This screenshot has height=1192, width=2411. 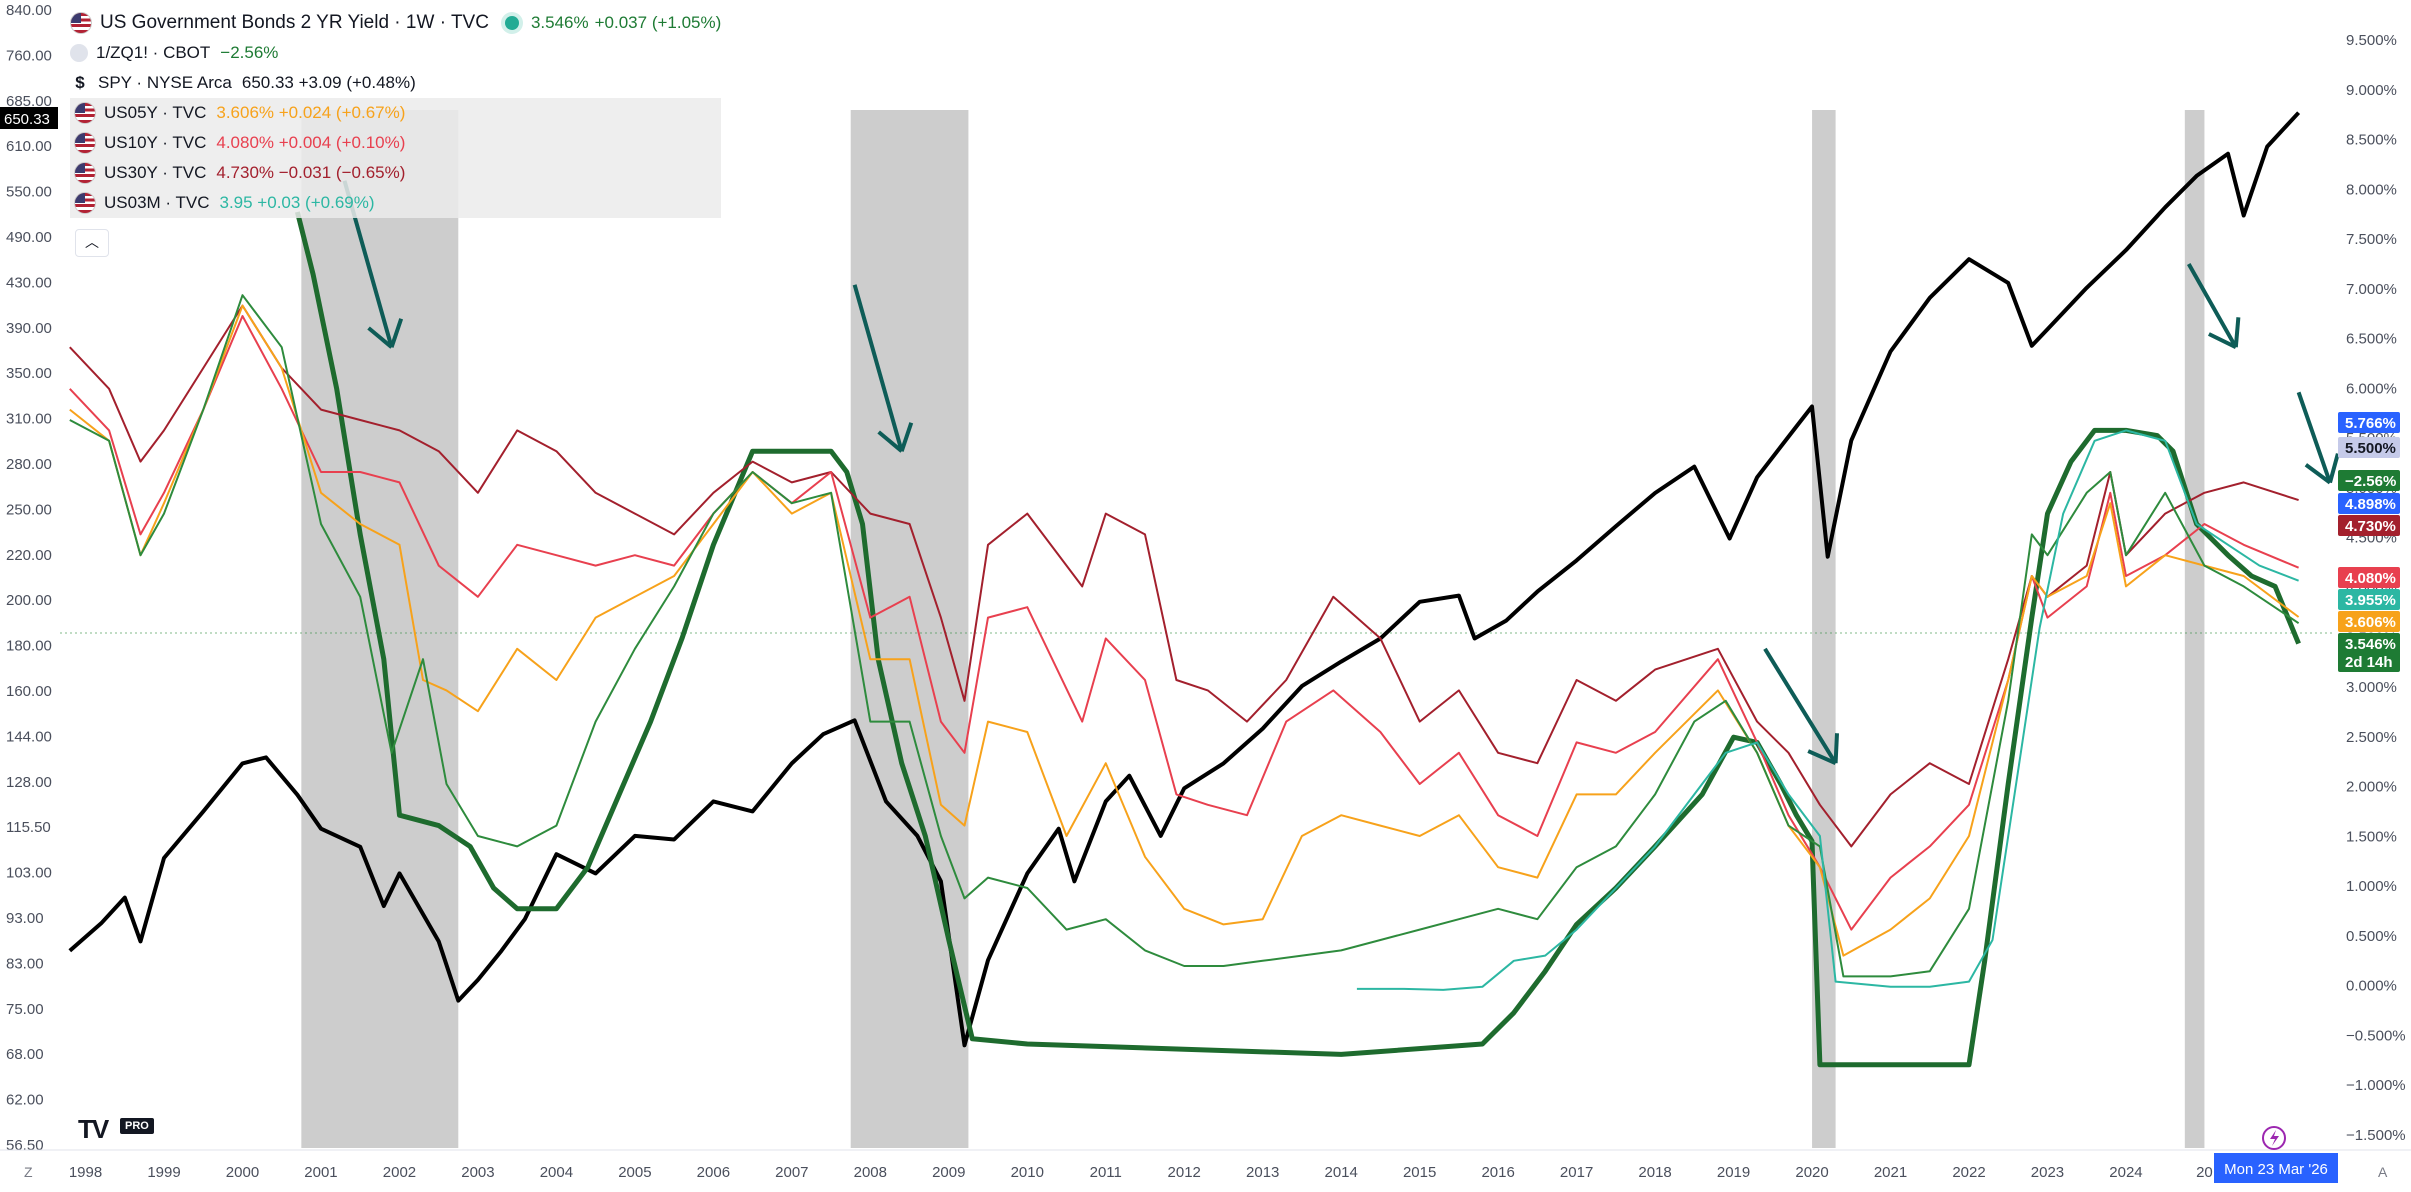 What do you see at coordinates (1654, 1172) in the screenshot?
I see `x-tick-label: 2018` at bounding box center [1654, 1172].